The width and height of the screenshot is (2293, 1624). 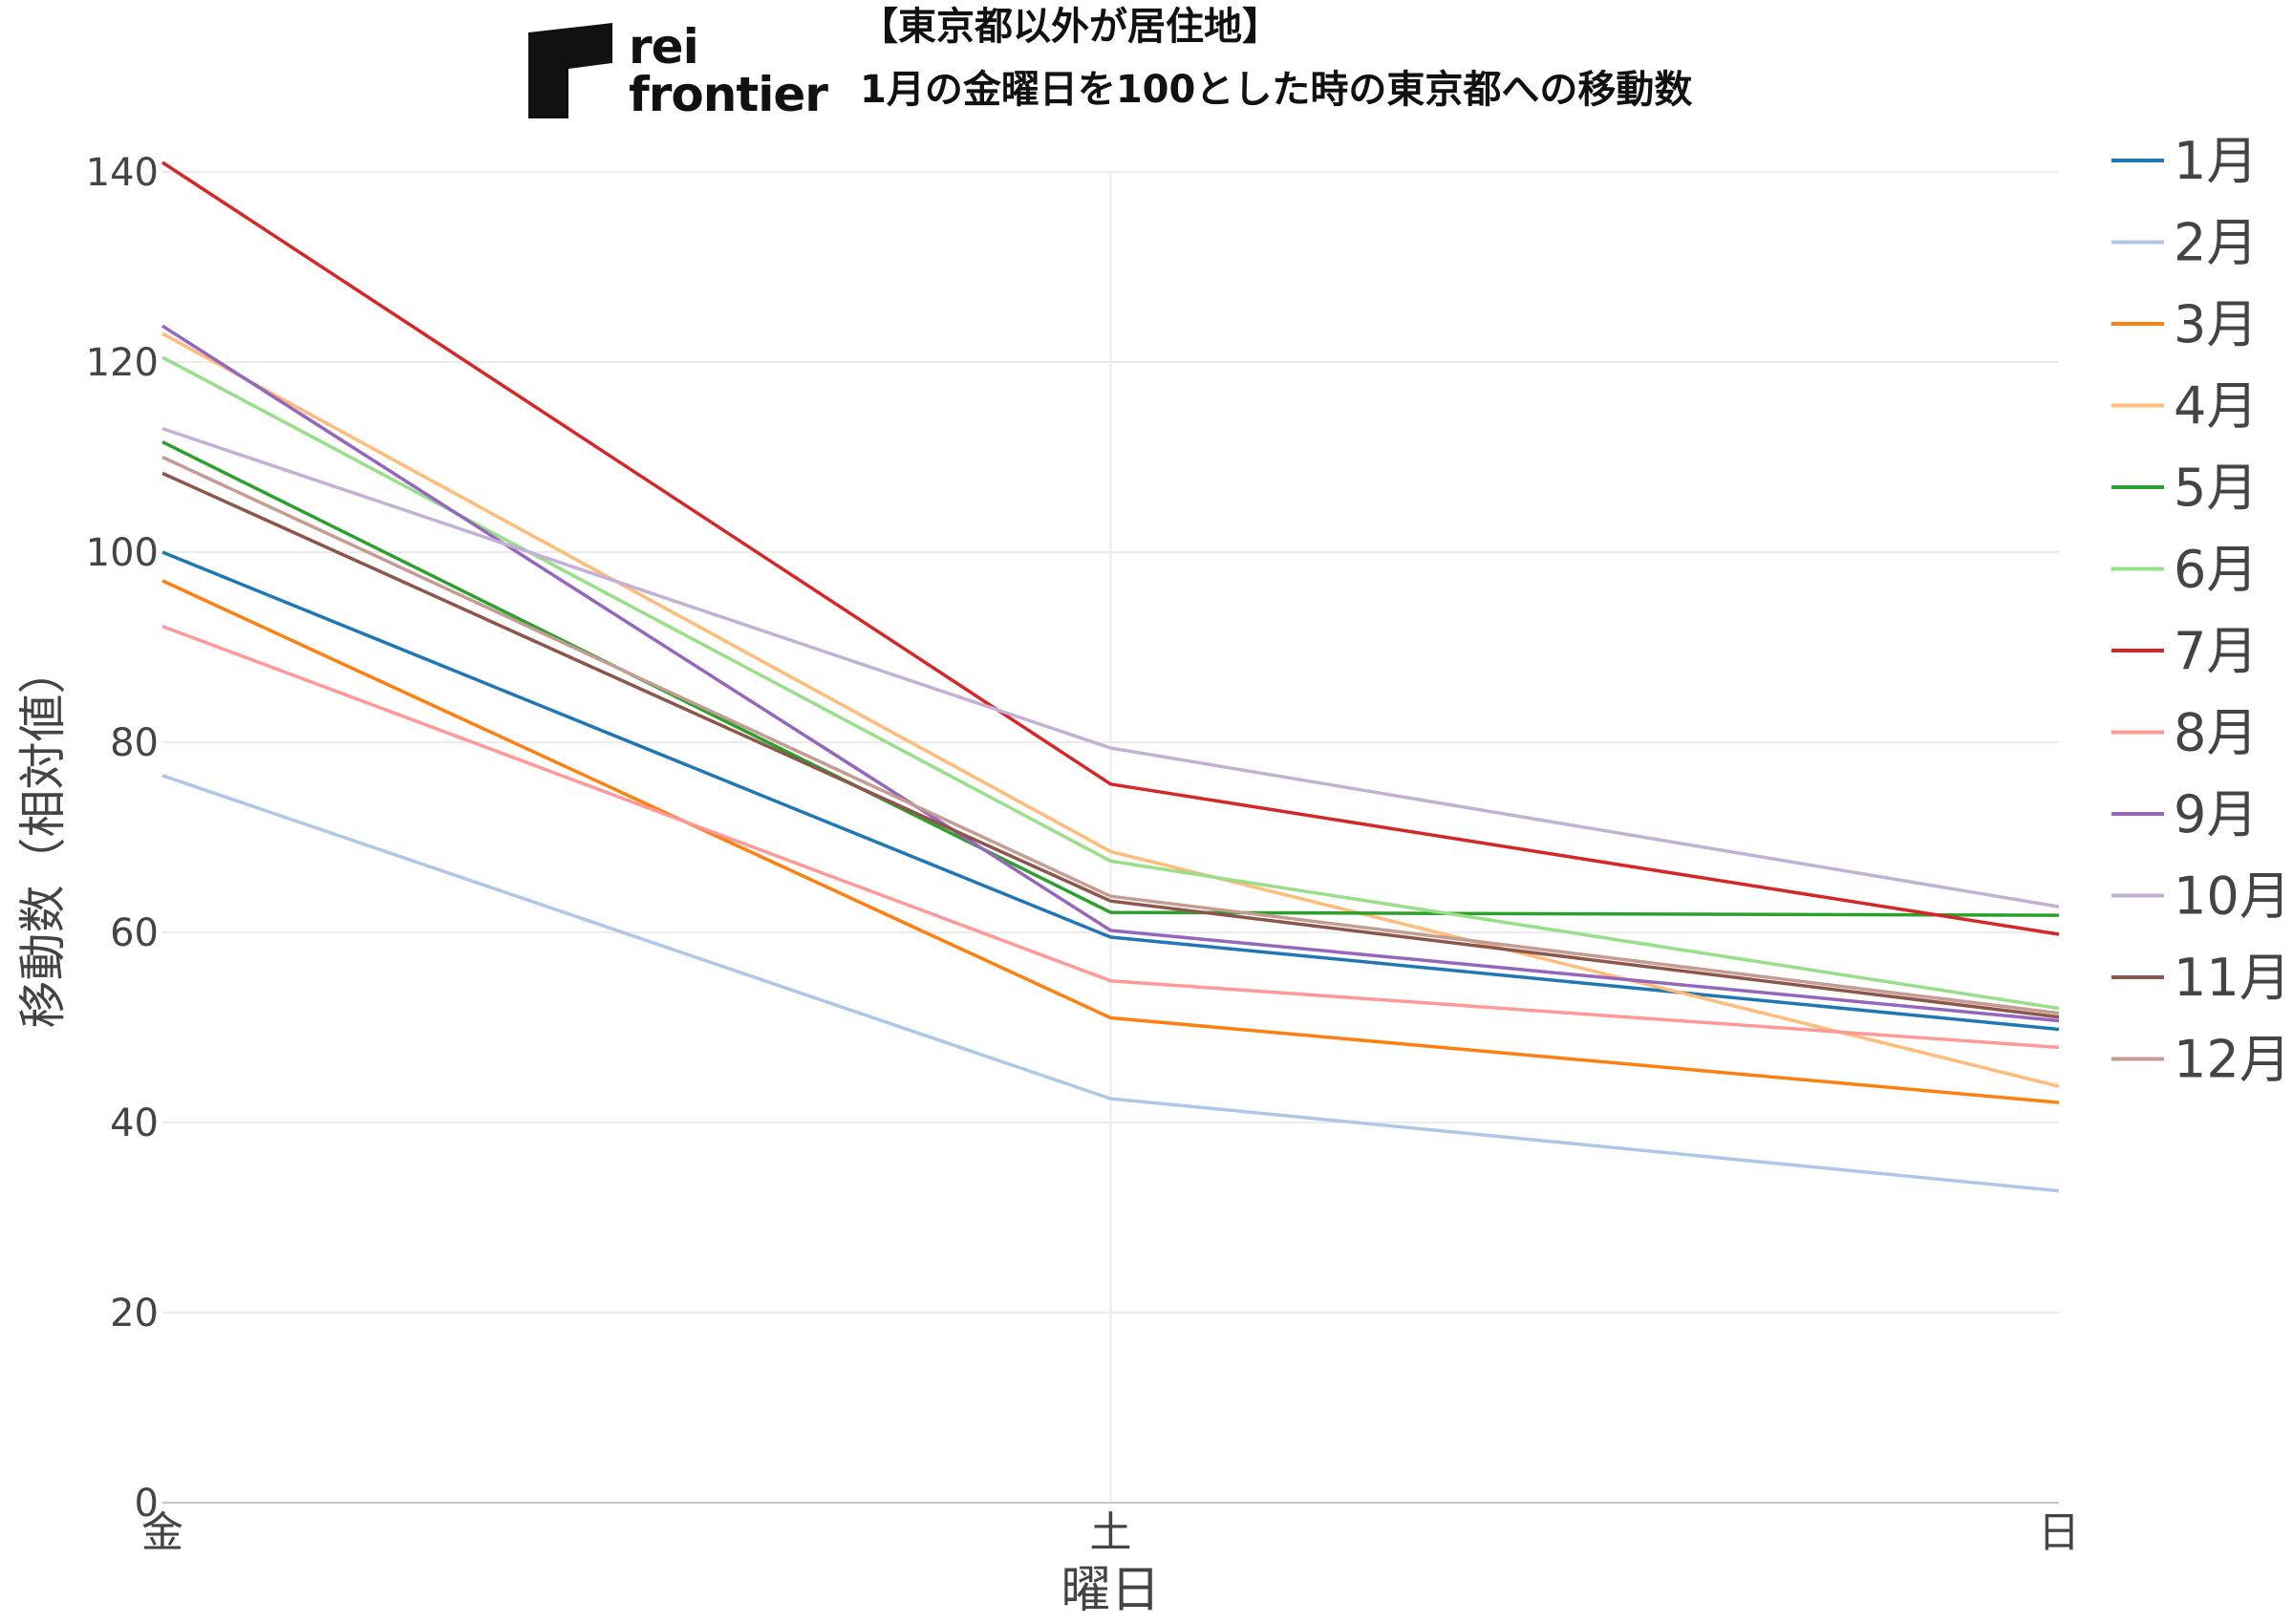 What do you see at coordinates (2216, 161) in the screenshot?
I see `legend-label: 1月` at bounding box center [2216, 161].